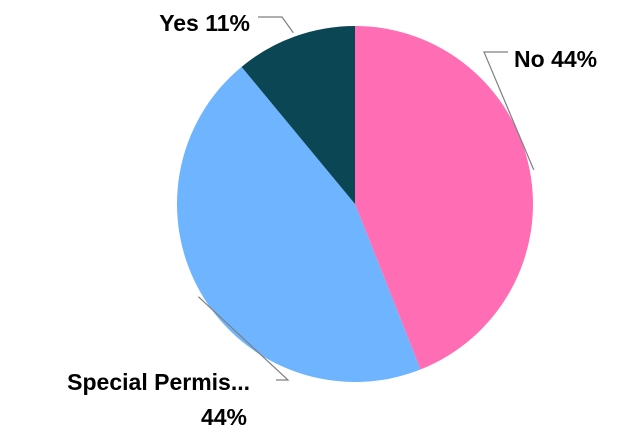 Image resolution: width=633 pixels, height=435 pixels. Describe the element at coordinates (276, 25) in the screenshot. I see `leader-line-yes` at that location.